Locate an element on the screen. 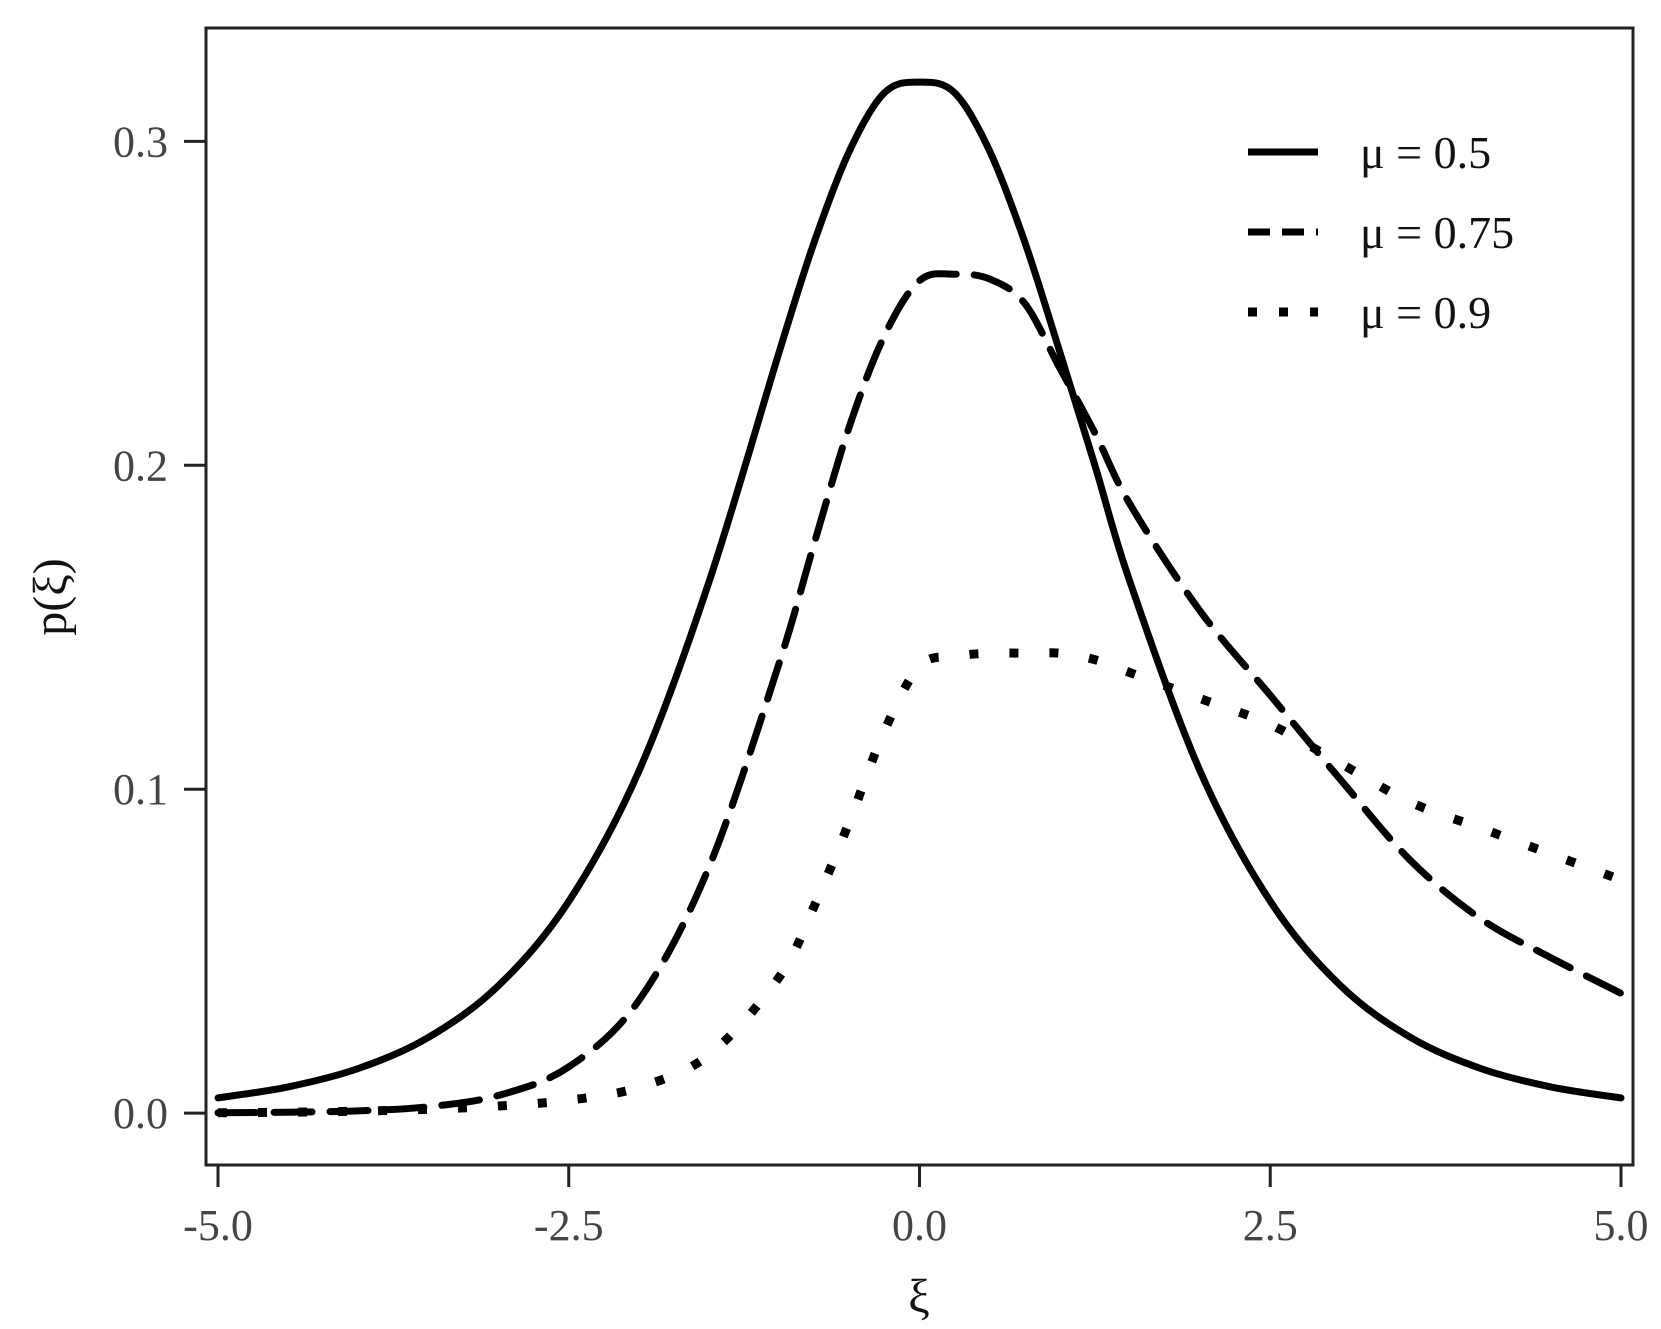  y-axis-title: p(ξ) is located at coordinates (50, 596).